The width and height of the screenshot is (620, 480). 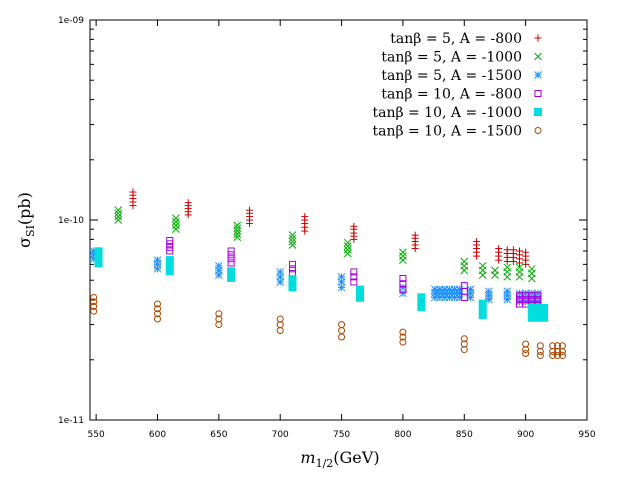 I want to click on x-axis-label-sub: 1/2, so click(x=325, y=463).